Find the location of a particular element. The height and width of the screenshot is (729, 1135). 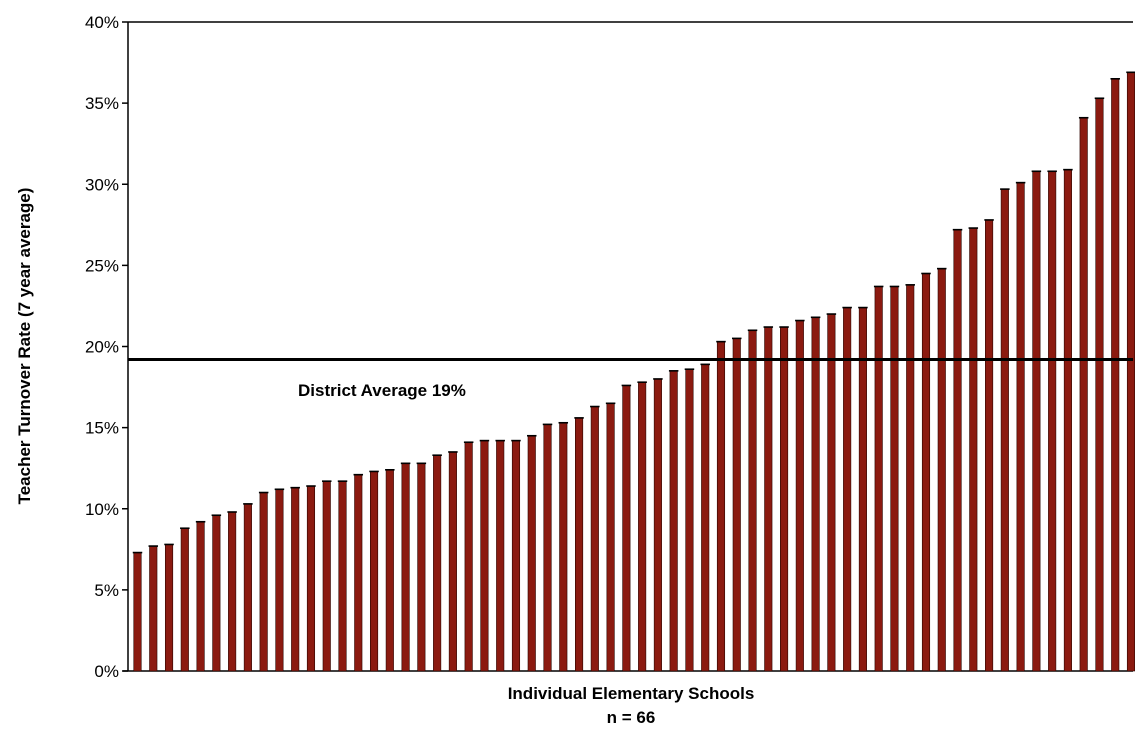

district-average-label: District Average 19% is located at coordinates (382, 390).